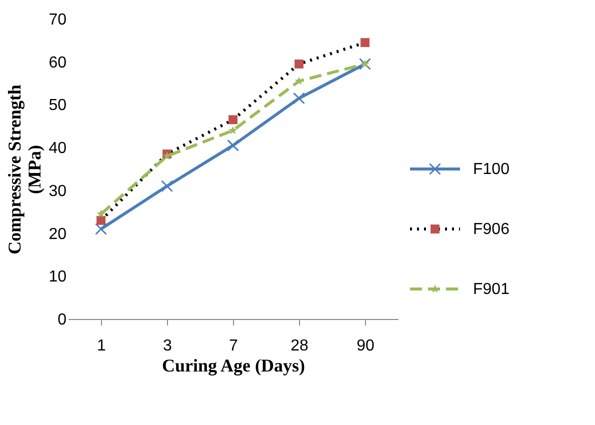 This screenshot has height=425, width=595. I want to click on x-tick-label: 90, so click(365, 346).